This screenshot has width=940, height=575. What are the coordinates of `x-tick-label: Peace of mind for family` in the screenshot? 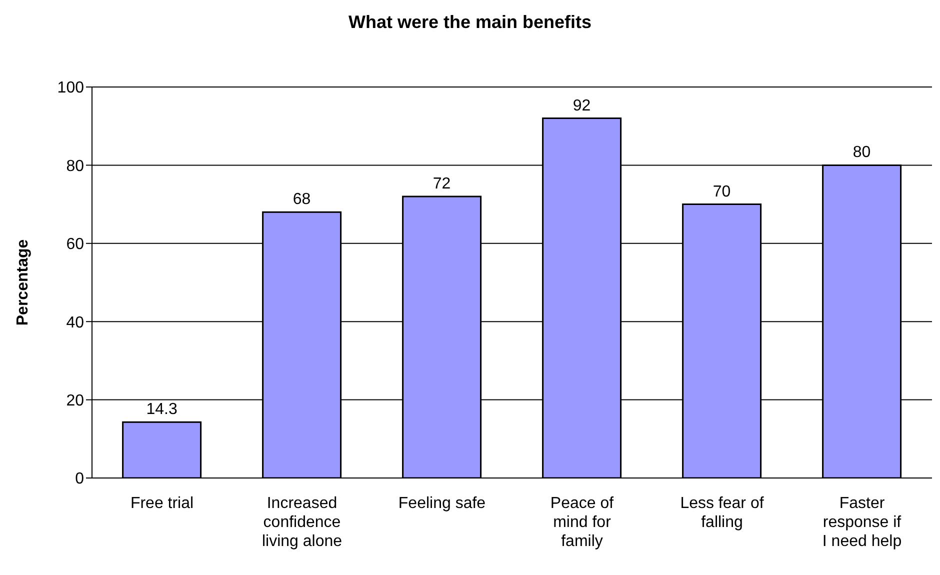 It's located at (582, 522).